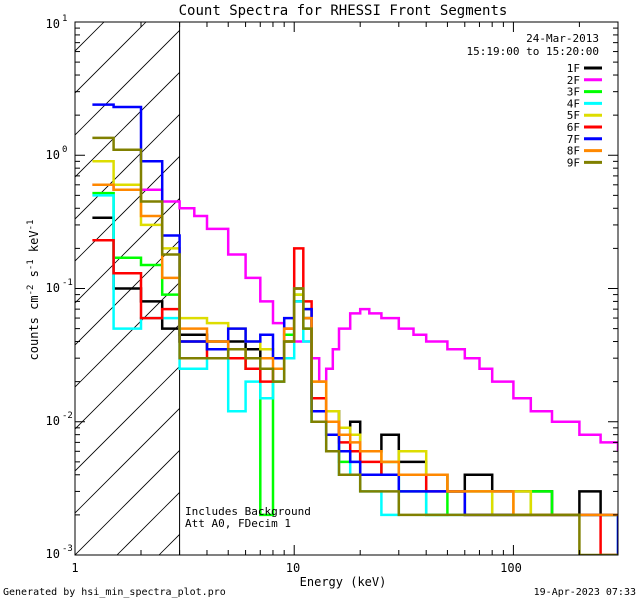 This screenshot has height=600, width=640. Describe the element at coordinates (114, 592) in the screenshot. I see `footer-generated-by: Generated by hsi_min_spectra_plot.pro` at that location.